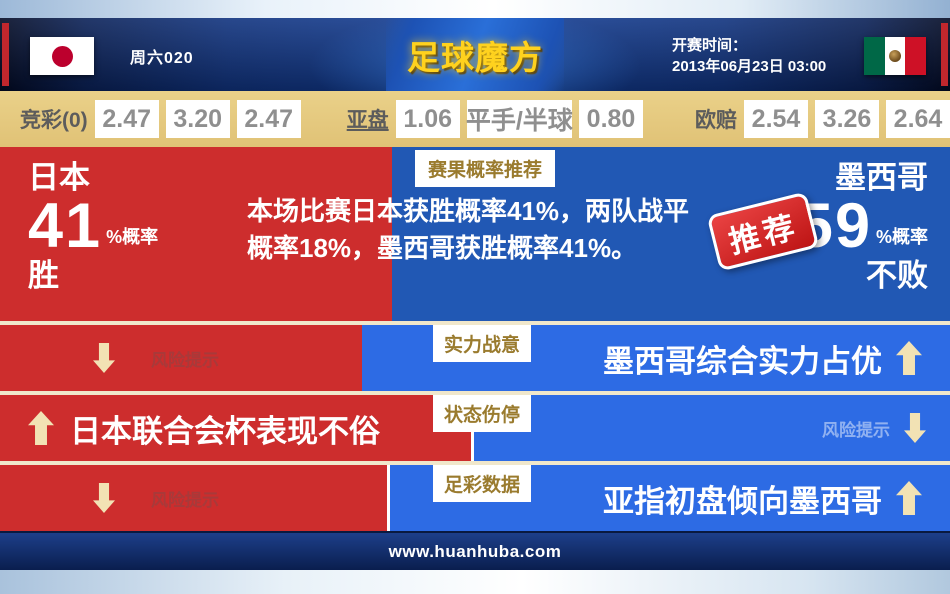  I want to click on header-bar: 周六020 足球魔方 开赛时间： 2013年06月23日 03:00, so click(475, 54).